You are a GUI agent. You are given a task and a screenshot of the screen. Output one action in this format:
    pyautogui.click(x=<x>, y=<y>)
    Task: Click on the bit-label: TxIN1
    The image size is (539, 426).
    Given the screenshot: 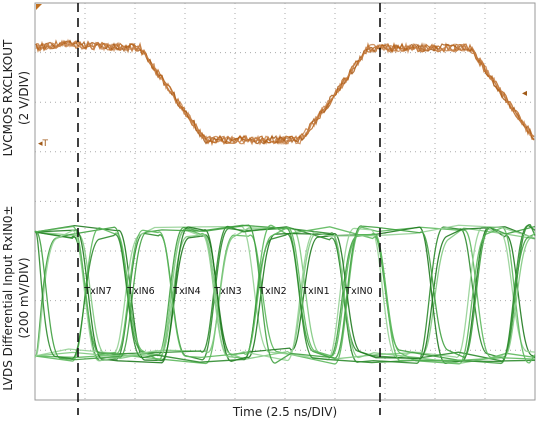 What is the action you would take?
    pyautogui.click(x=315, y=291)
    